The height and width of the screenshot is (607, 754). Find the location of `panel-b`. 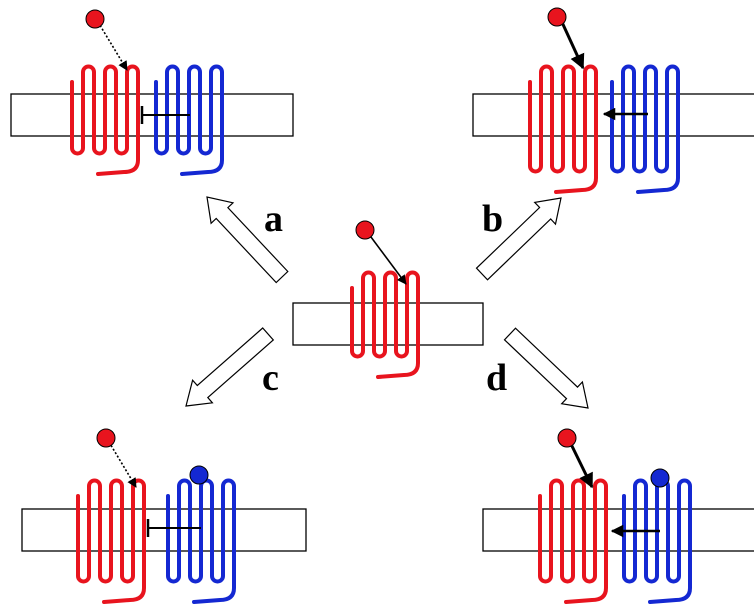

panel-b is located at coordinates (613, 100).